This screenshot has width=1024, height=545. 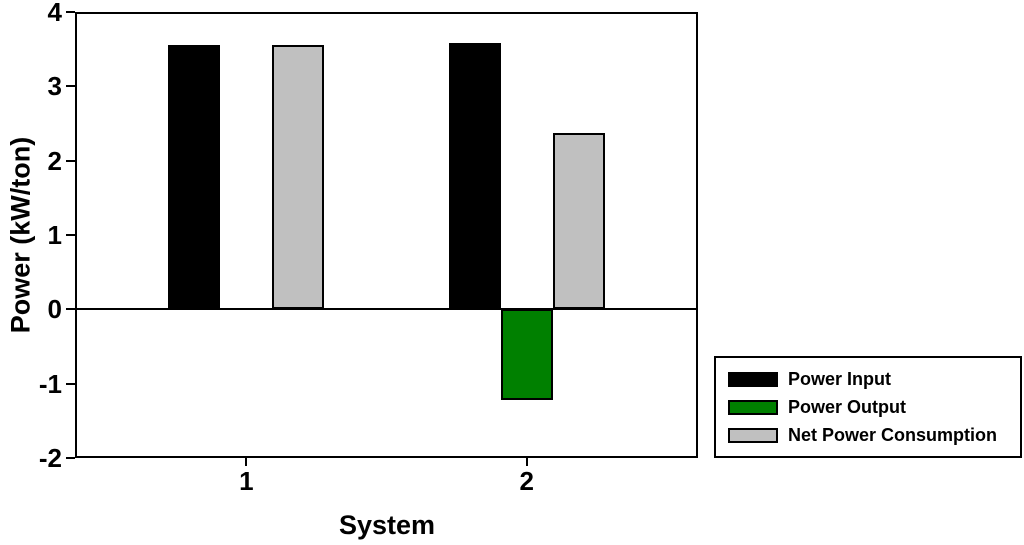 What do you see at coordinates (839, 378) in the screenshot?
I see `legend-label: Power Input` at bounding box center [839, 378].